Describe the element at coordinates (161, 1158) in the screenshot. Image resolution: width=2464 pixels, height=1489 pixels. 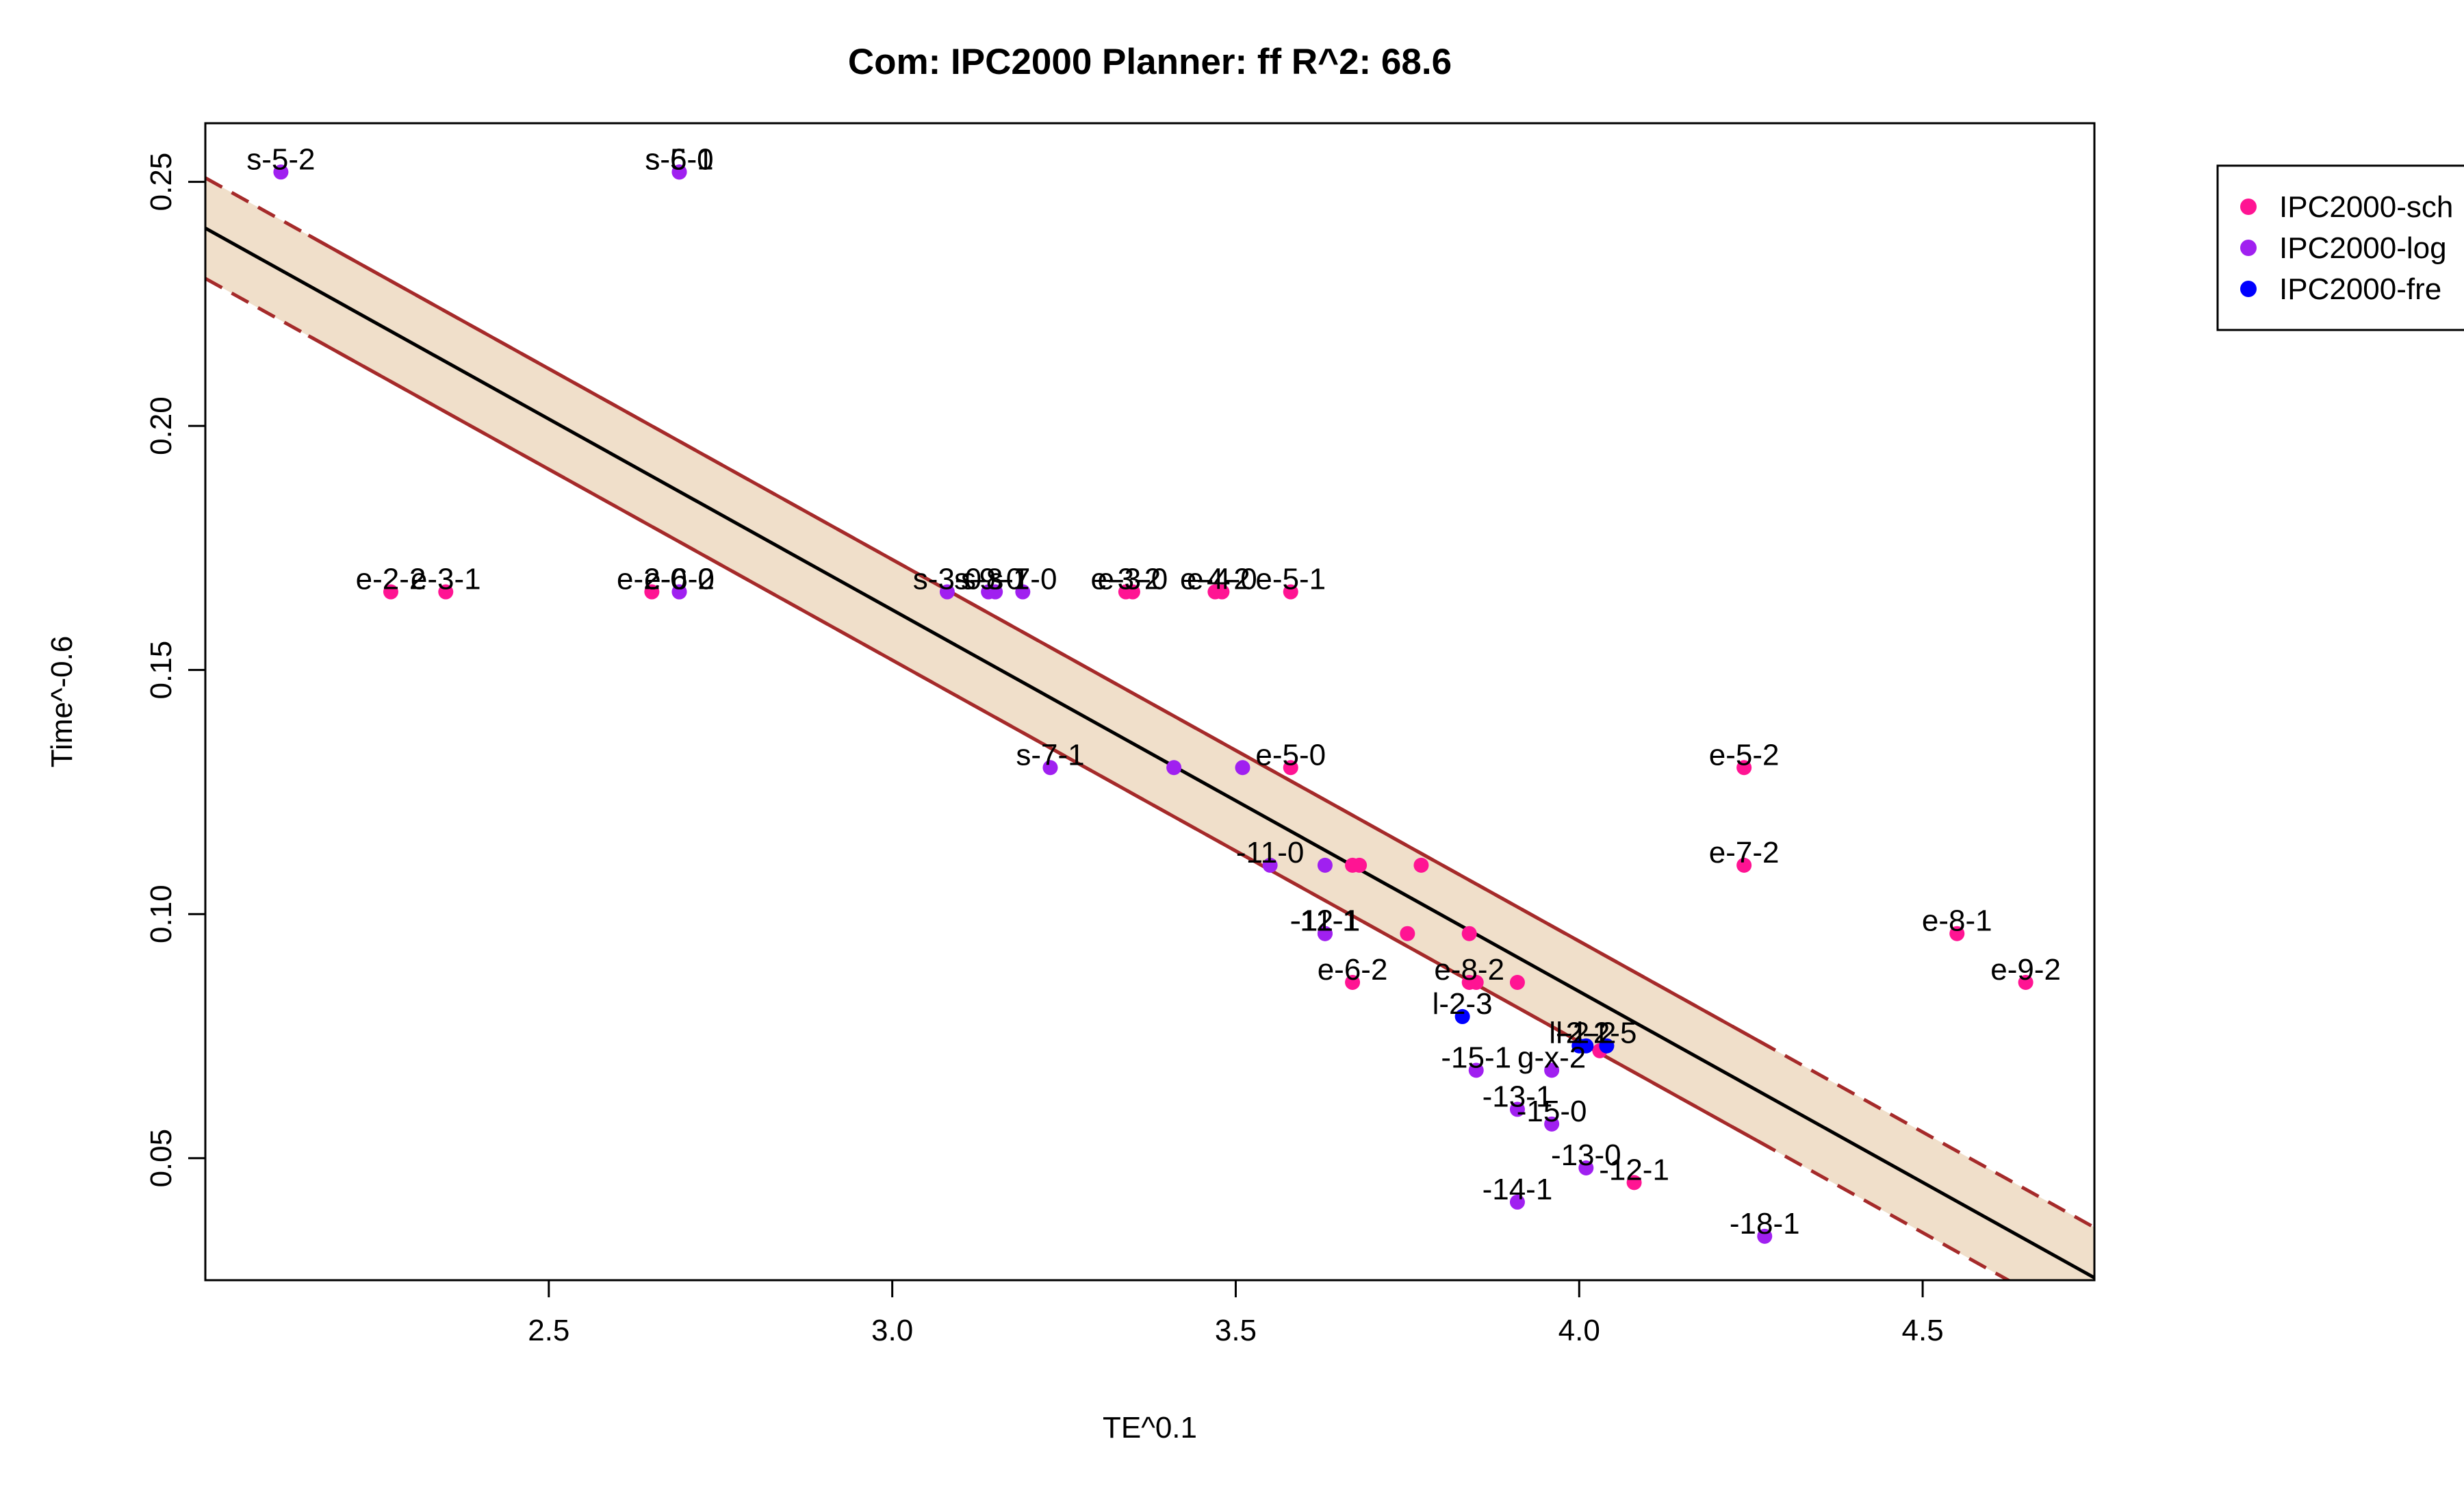
I see `y-tick-label: 0.05` at that location.